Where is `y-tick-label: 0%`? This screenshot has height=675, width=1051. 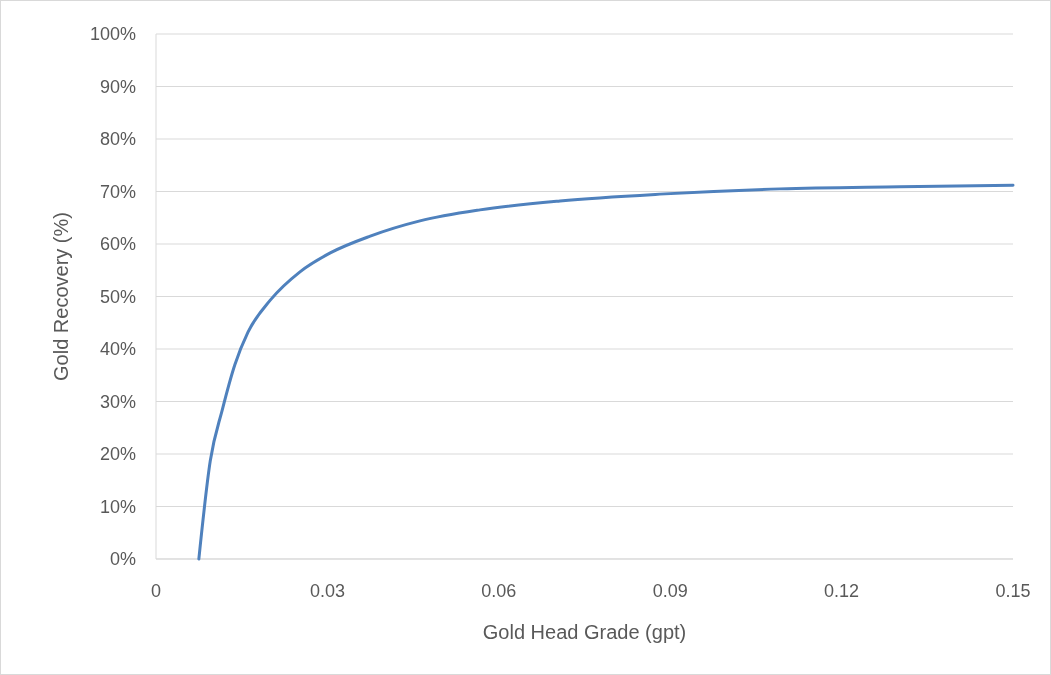
y-tick-label: 0% is located at coordinates (122, 559).